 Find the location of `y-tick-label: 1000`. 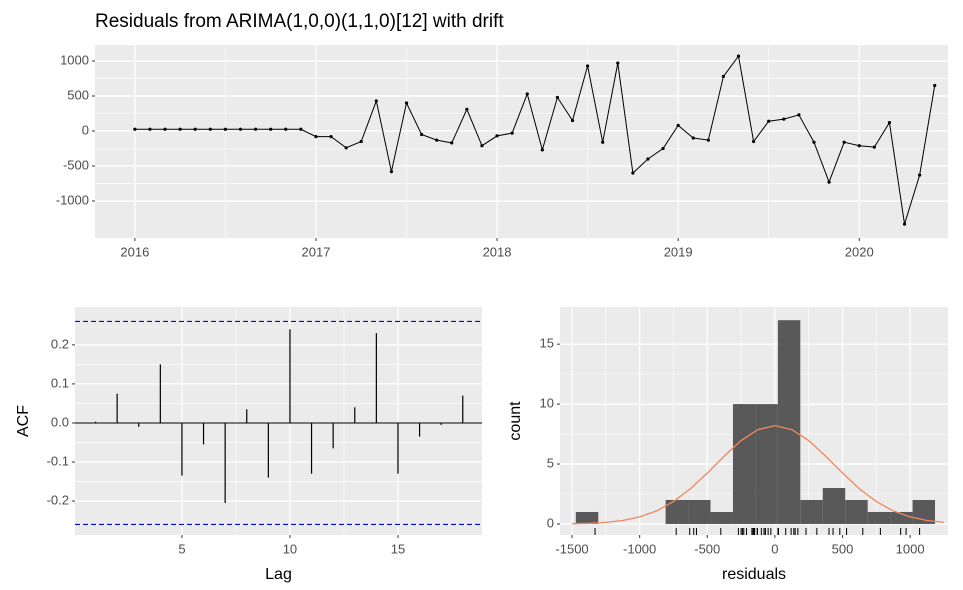

y-tick-label: 1000 is located at coordinates (74, 59).